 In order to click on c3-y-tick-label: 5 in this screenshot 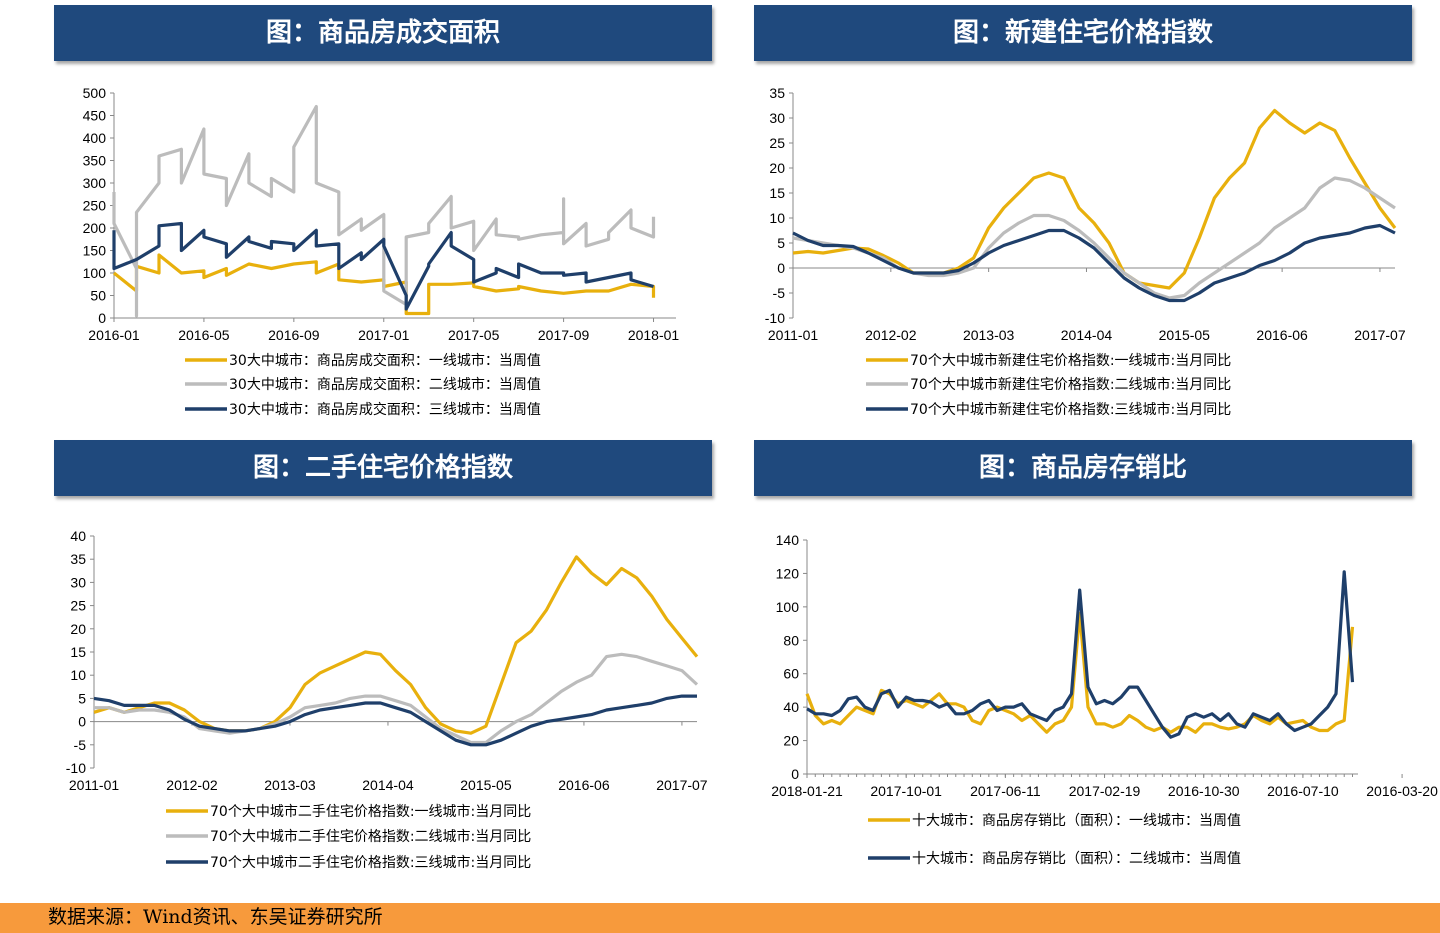, I will do `click(82, 698)`.